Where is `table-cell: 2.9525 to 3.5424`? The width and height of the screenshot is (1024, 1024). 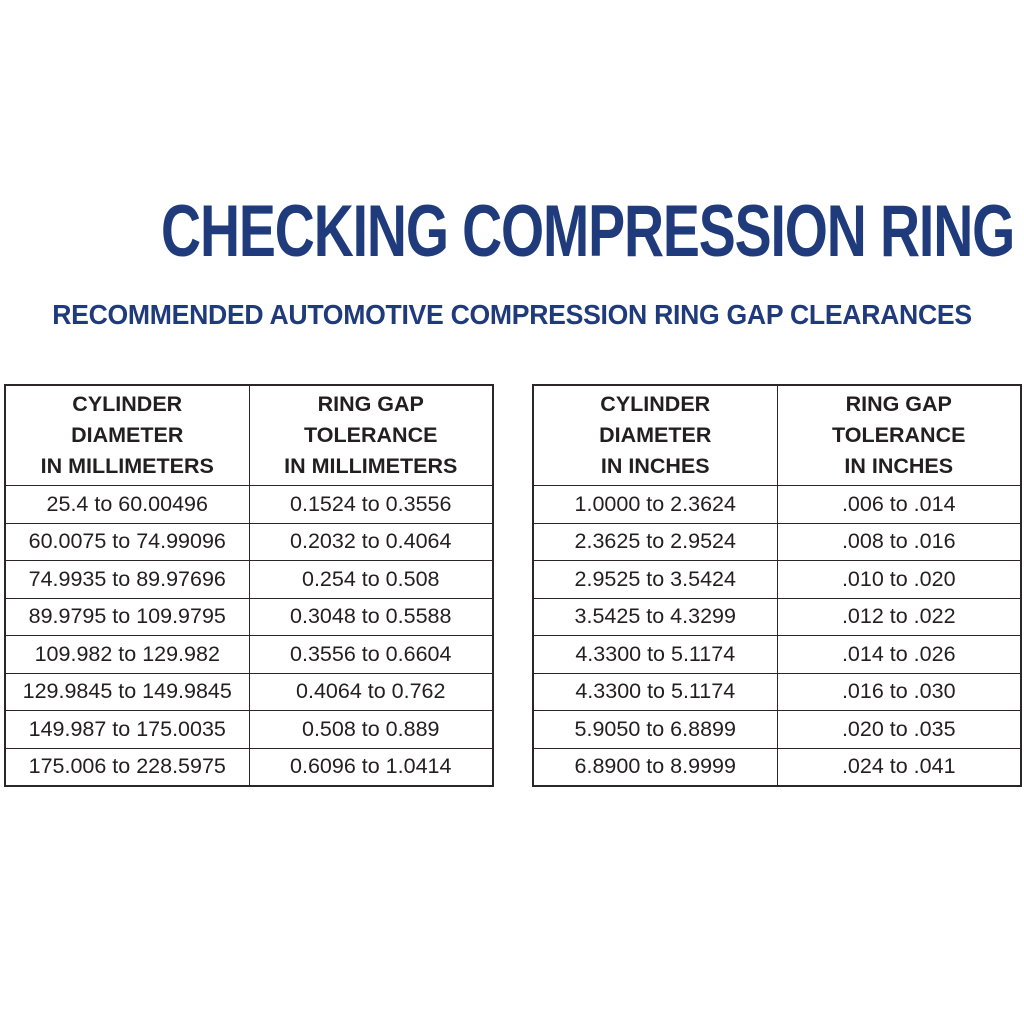 table-cell: 2.9525 to 3.5424 is located at coordinates (655, 579).